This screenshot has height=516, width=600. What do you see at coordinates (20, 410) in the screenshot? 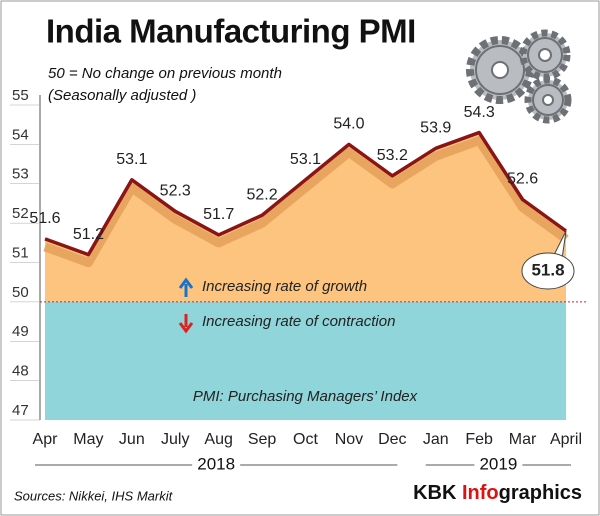
I see `y-tick-label: 47` at bounding box center [20, 410].